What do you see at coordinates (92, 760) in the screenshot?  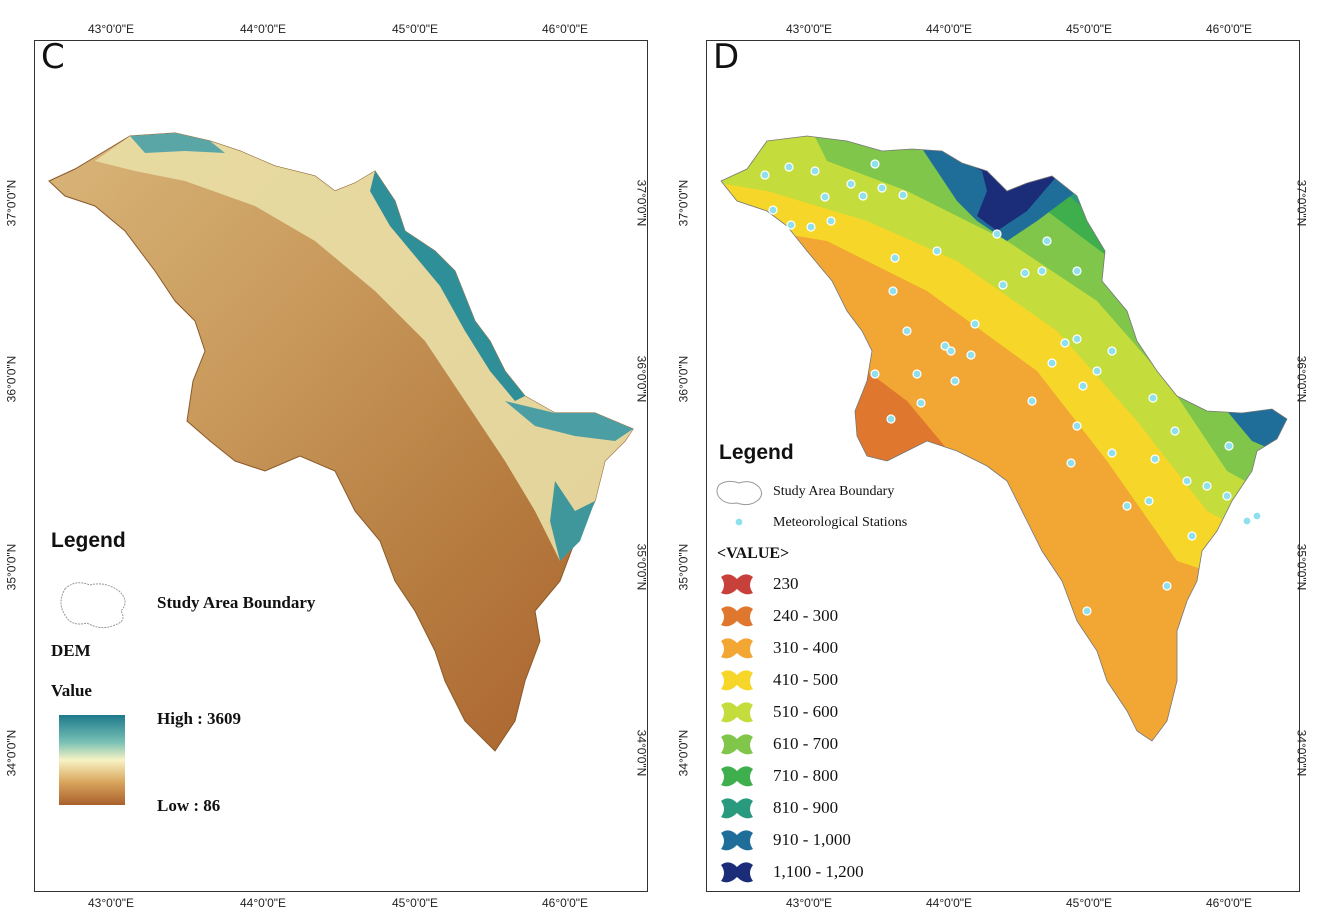 I see `dem-color-ramp` at bounding box center [92, 760].